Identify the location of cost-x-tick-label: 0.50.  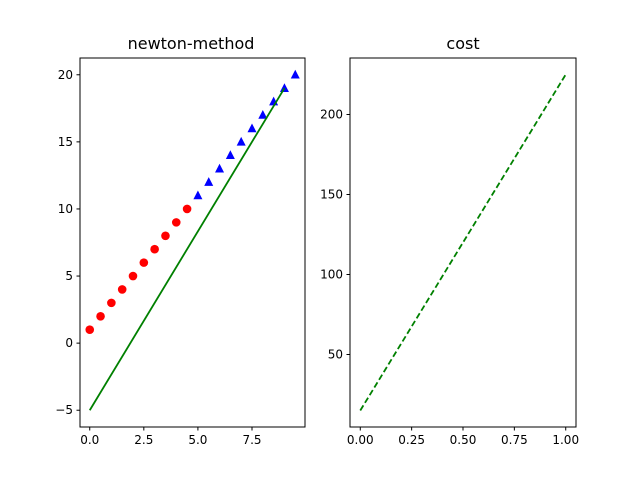
(463, 440).